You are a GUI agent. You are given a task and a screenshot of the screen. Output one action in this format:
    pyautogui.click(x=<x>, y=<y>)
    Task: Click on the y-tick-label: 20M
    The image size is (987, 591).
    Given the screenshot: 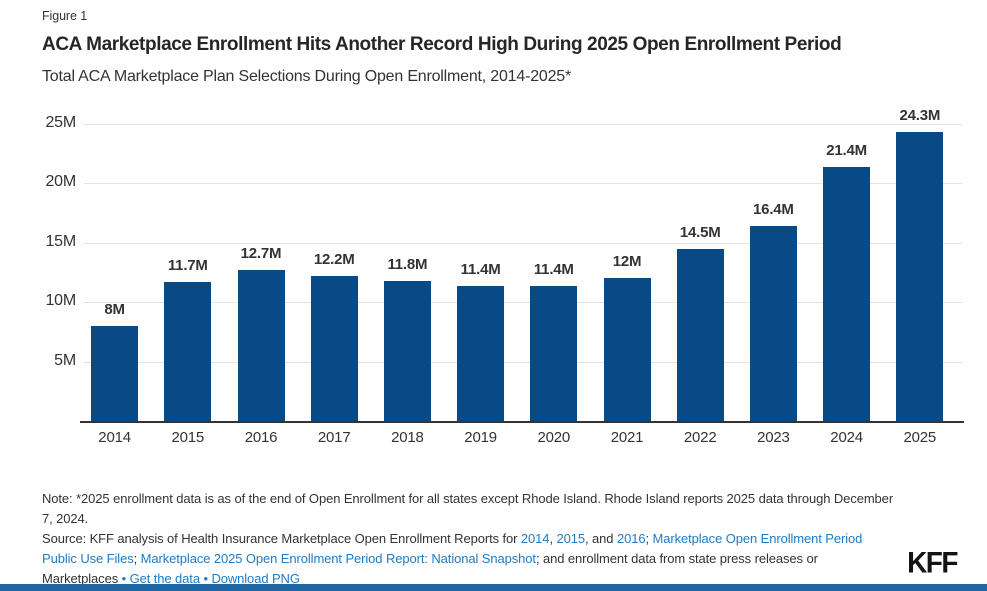 What is the action you would take?
    pyautogui.click(x=60, y=182)
    